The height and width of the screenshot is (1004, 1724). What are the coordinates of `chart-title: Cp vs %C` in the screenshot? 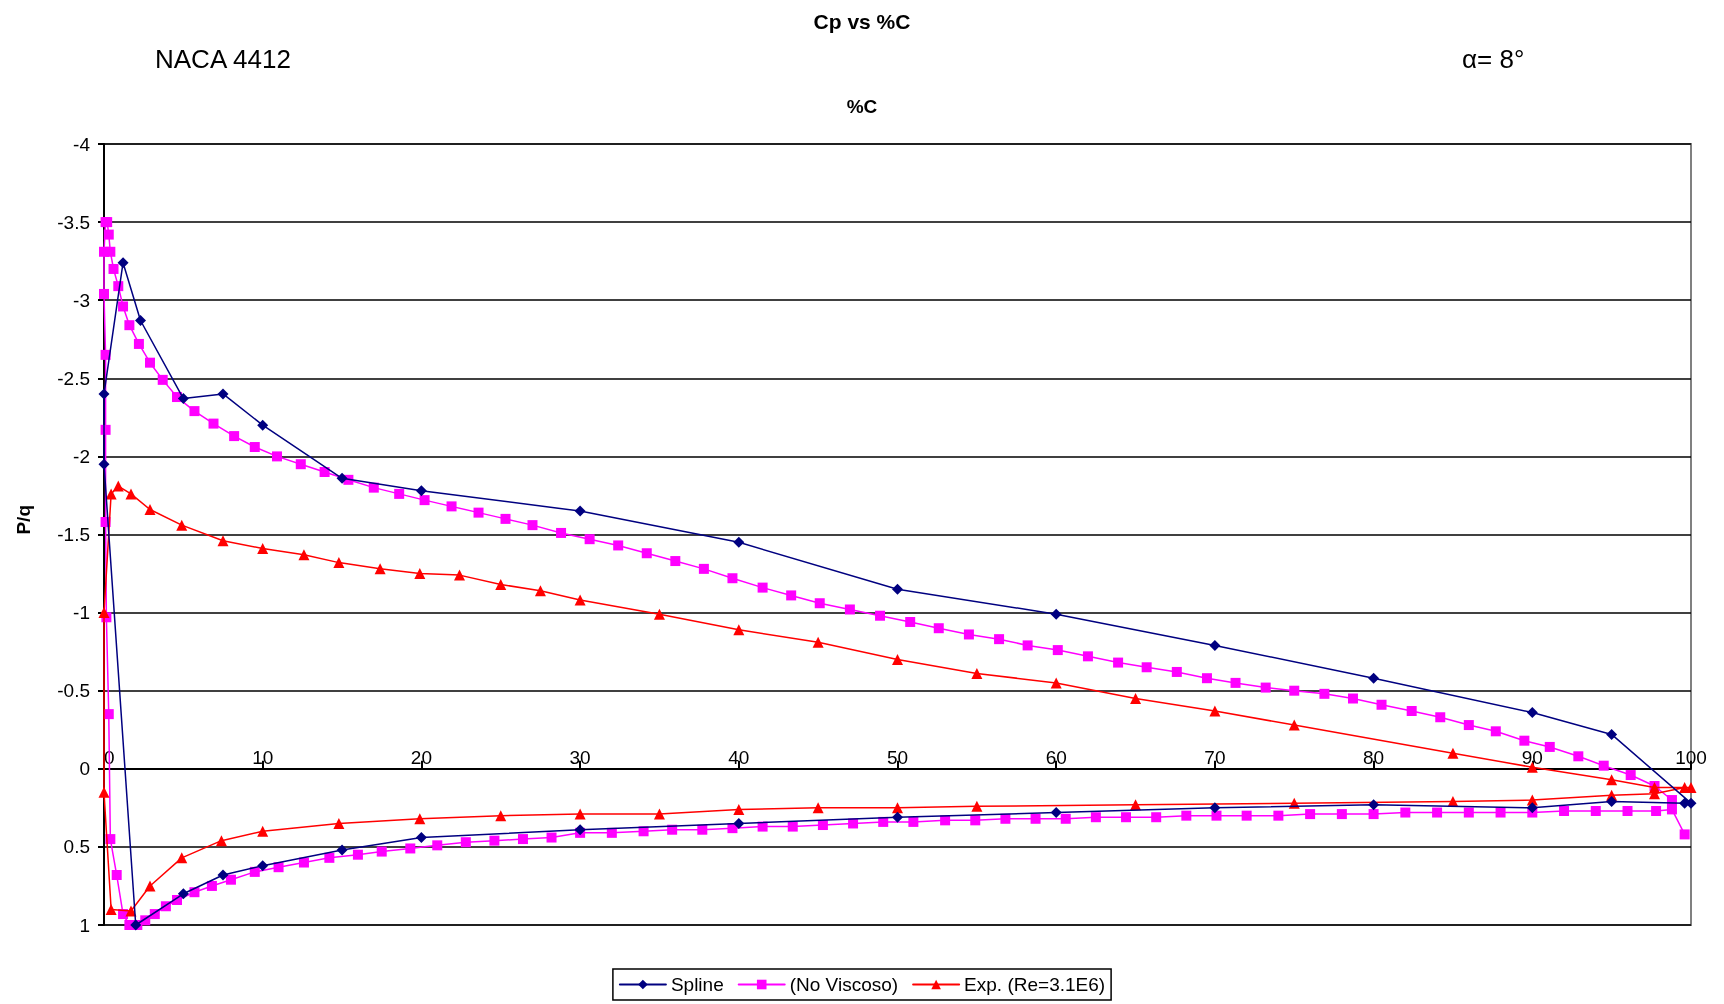 It's located at (862, 21).